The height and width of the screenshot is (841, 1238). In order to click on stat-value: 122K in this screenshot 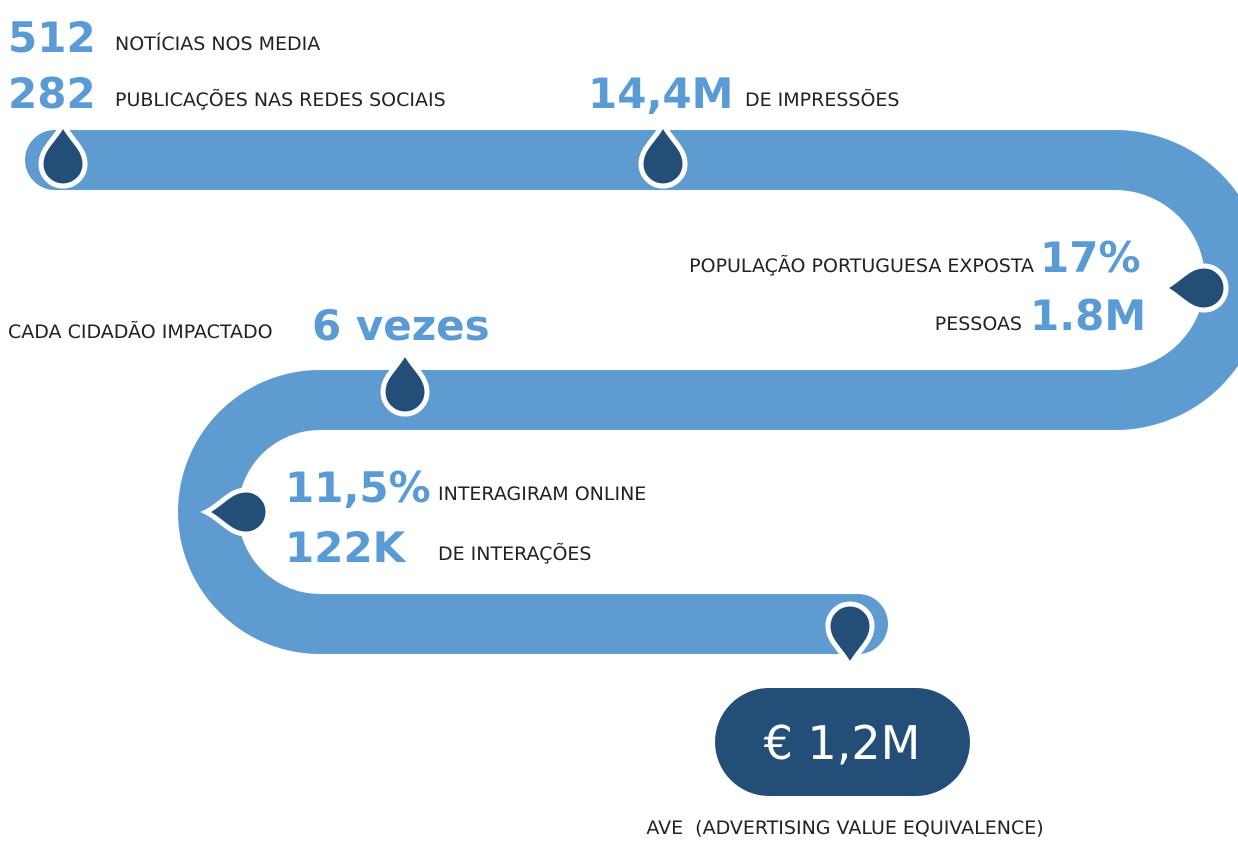, I will do `click(346, 547)`.